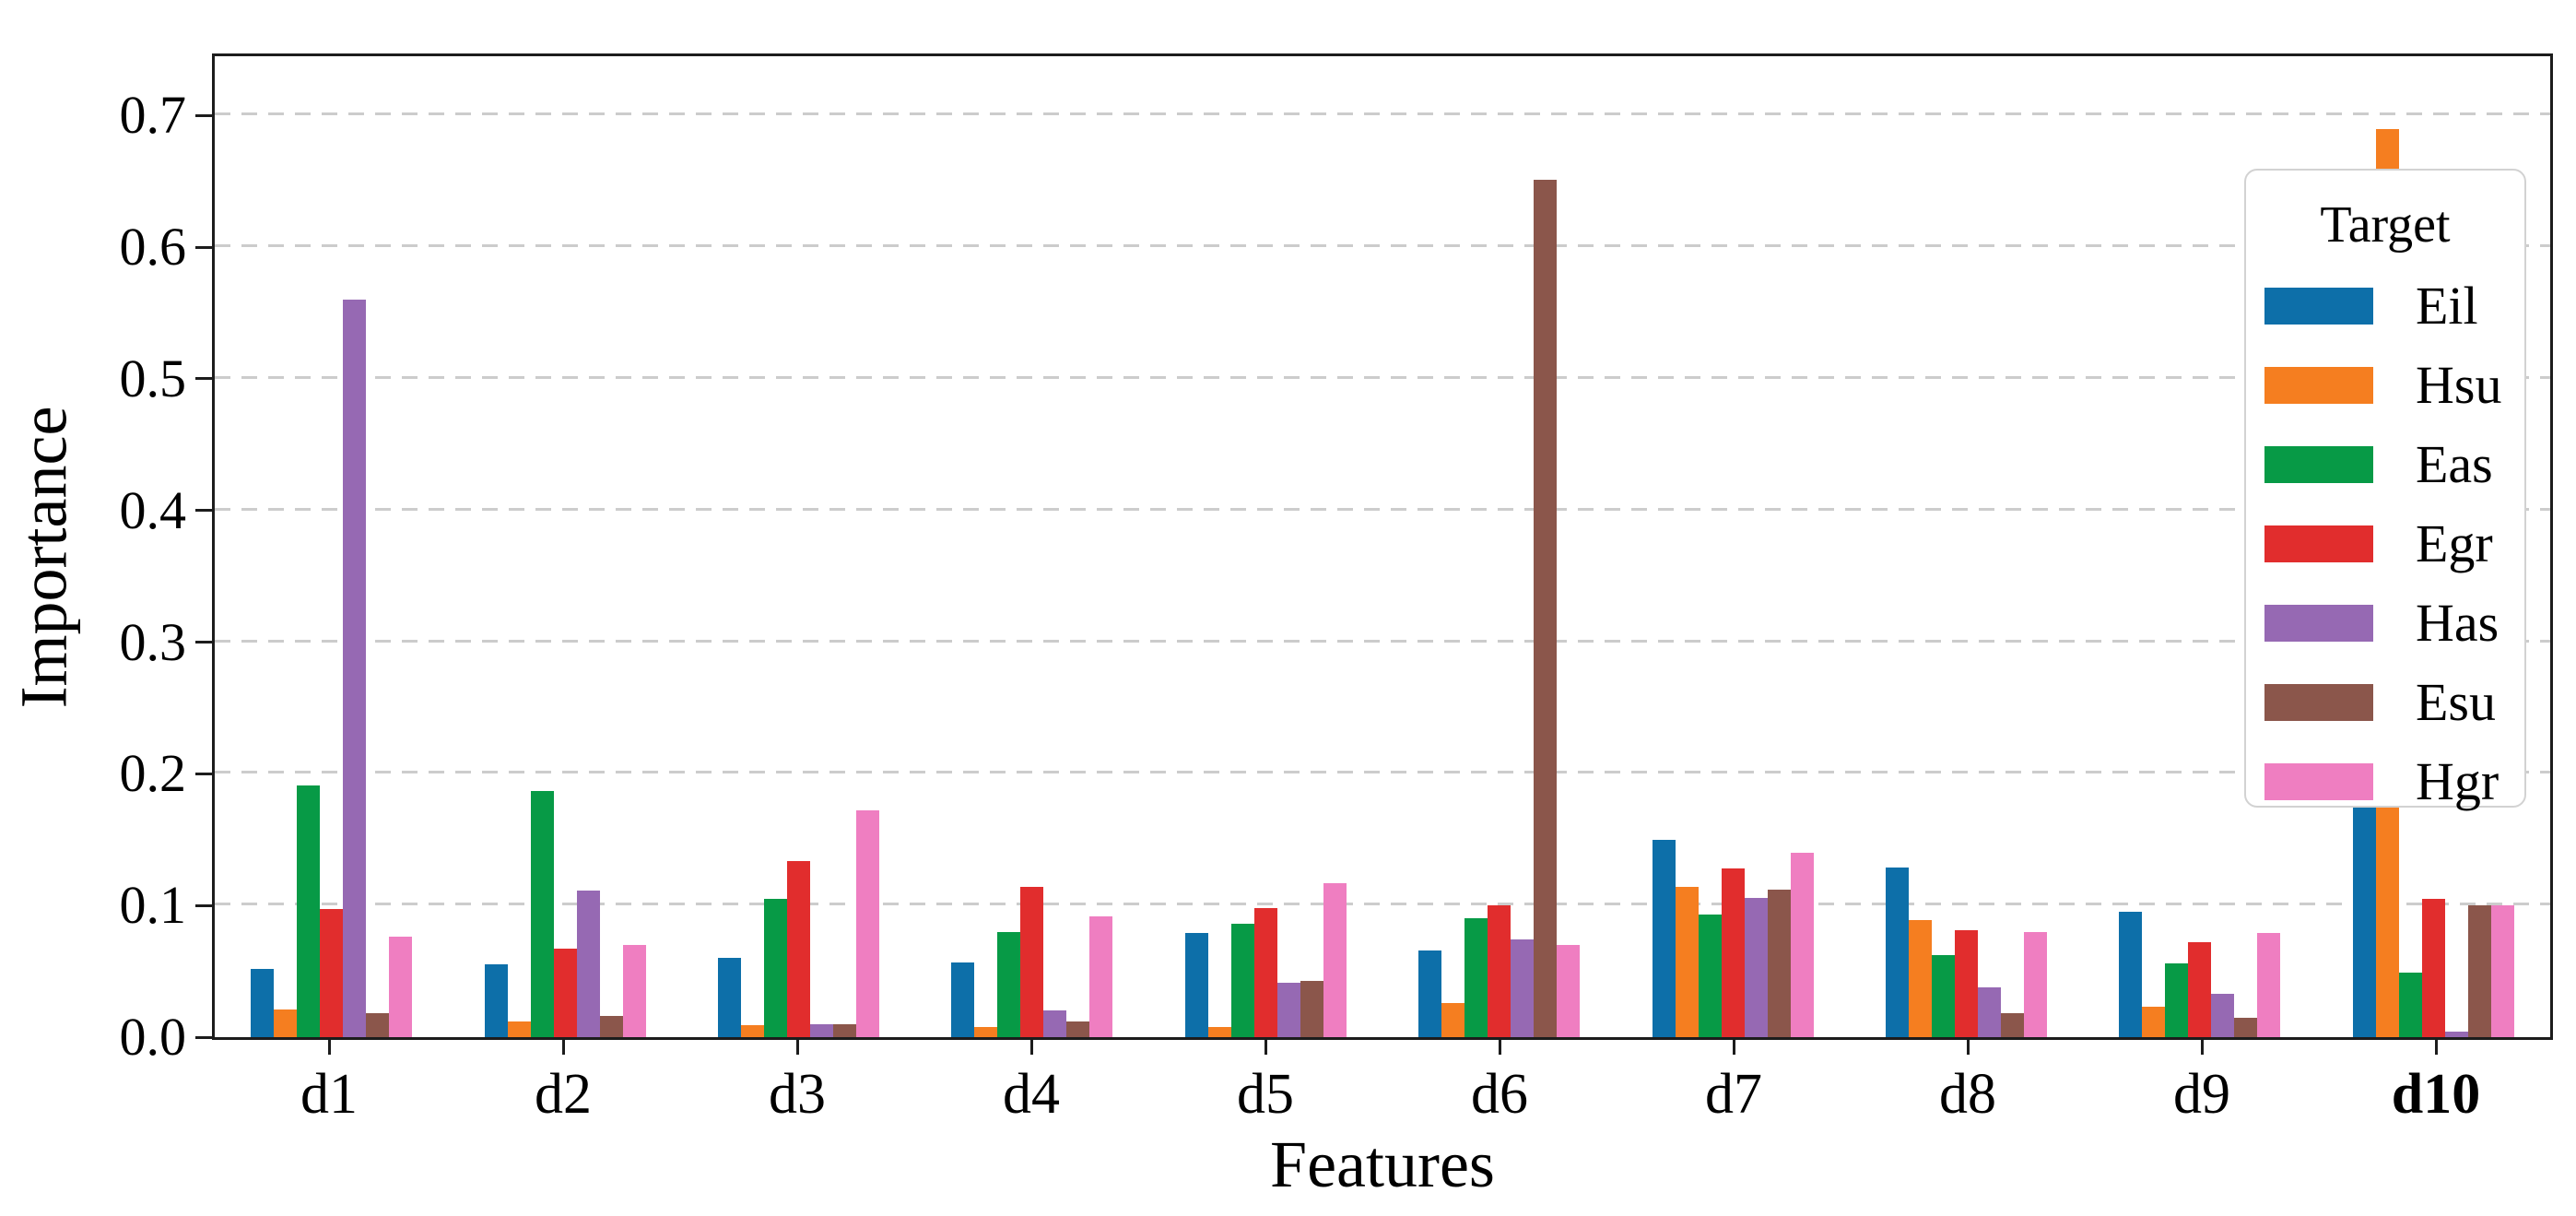 The image size is (2576, 1216). What do you see at coordinates (2436, 1094) in the screenshot?
I see `x-tick-label-d10: d10` at bounding box center [2436, 1094].